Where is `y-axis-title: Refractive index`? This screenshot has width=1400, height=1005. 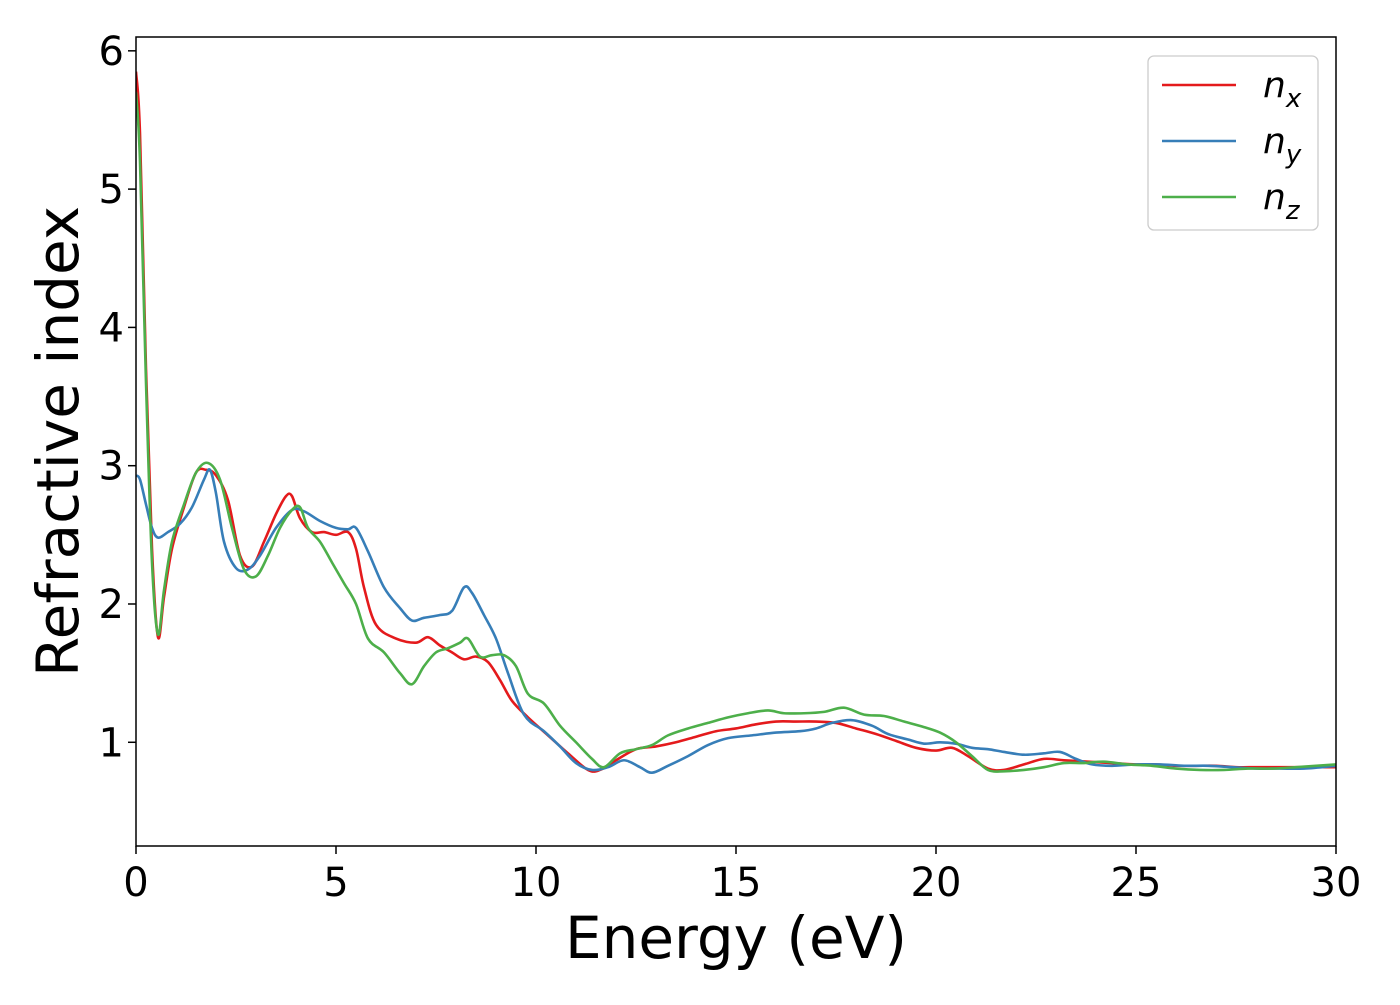 y-axis-title: Refractive index is located at coordinates (58, 441).